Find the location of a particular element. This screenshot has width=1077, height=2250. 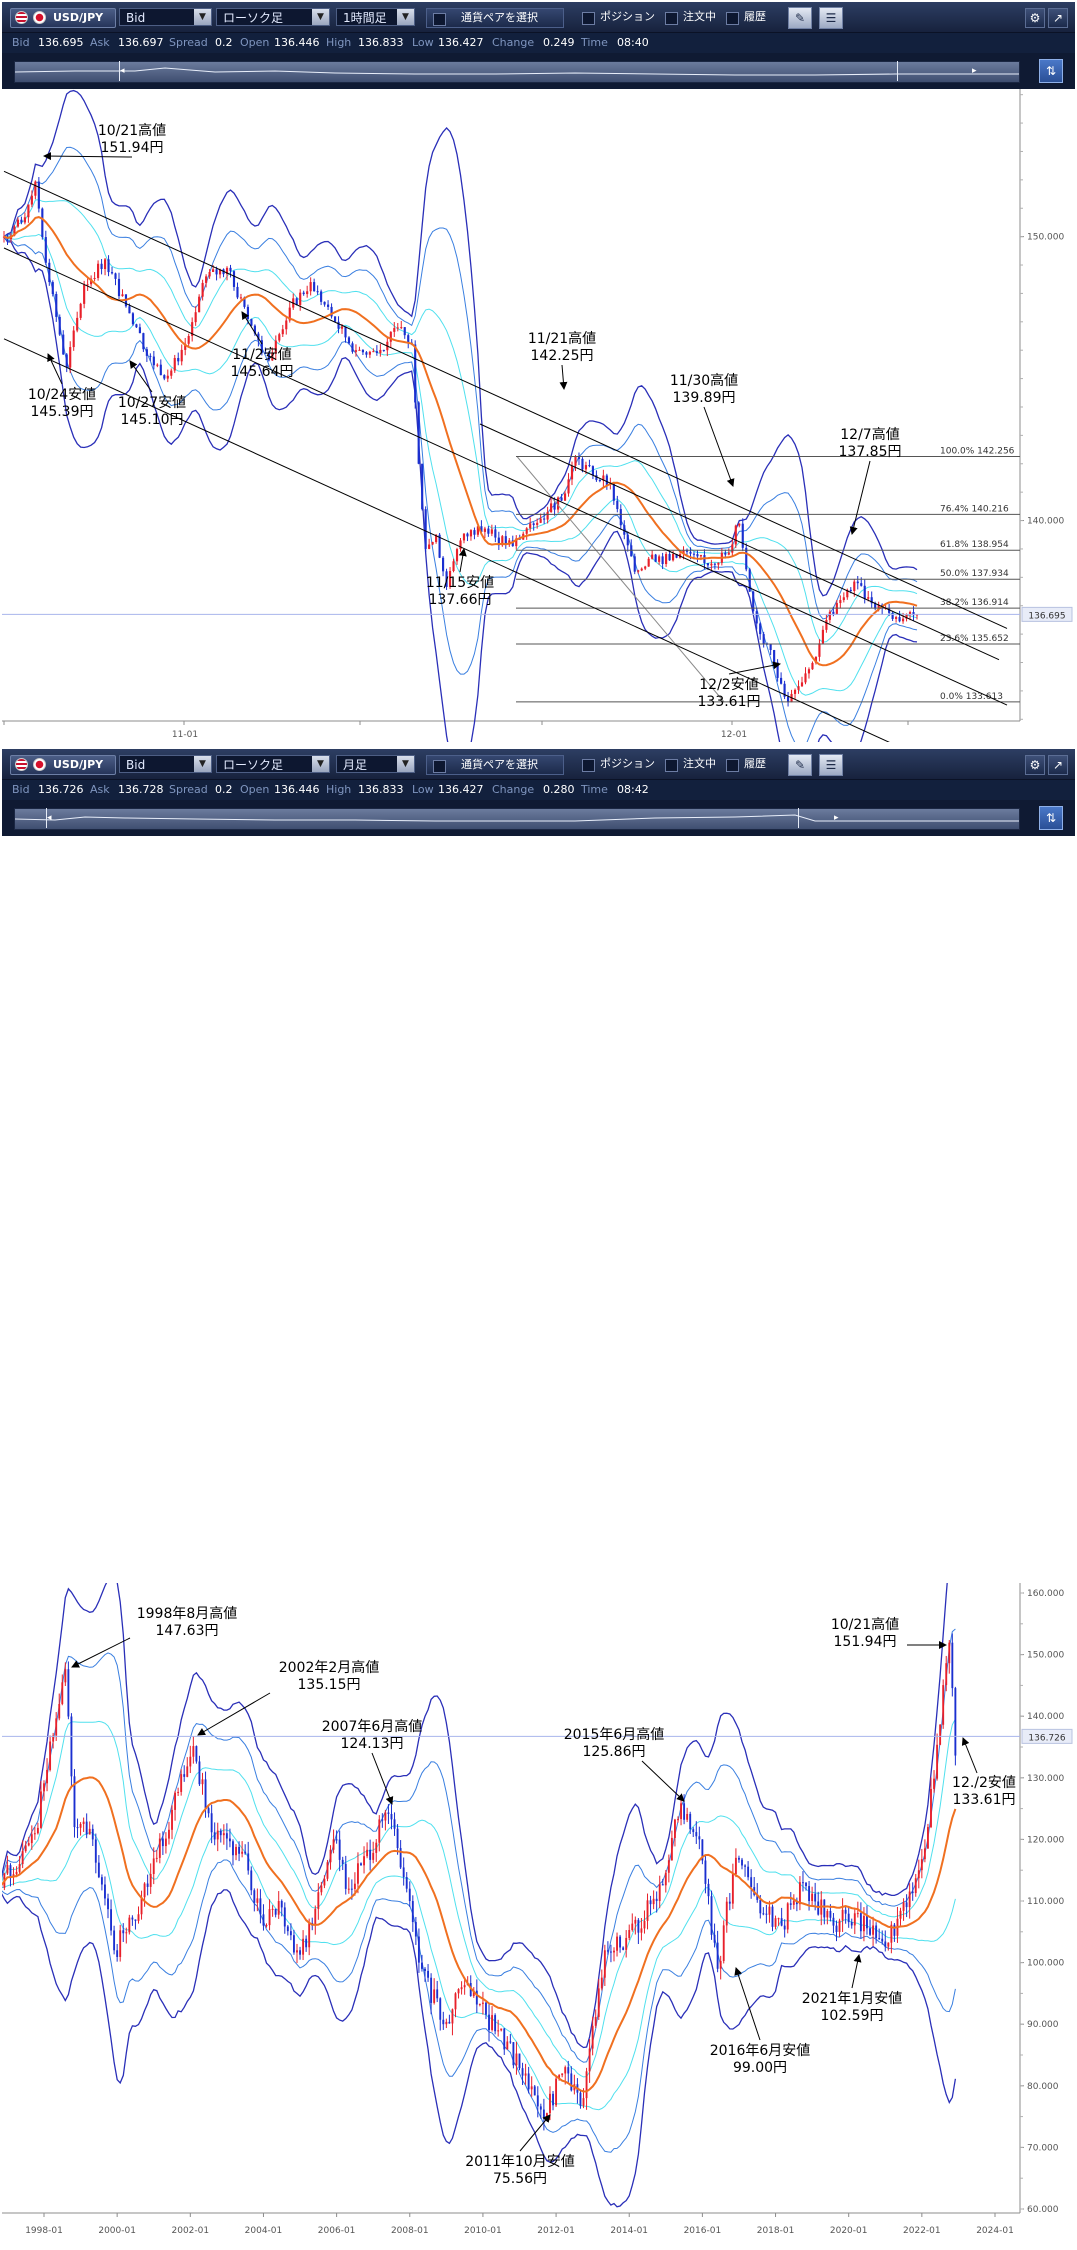

chevron-down-icon: ▼ is located at coordinates (202, 764).